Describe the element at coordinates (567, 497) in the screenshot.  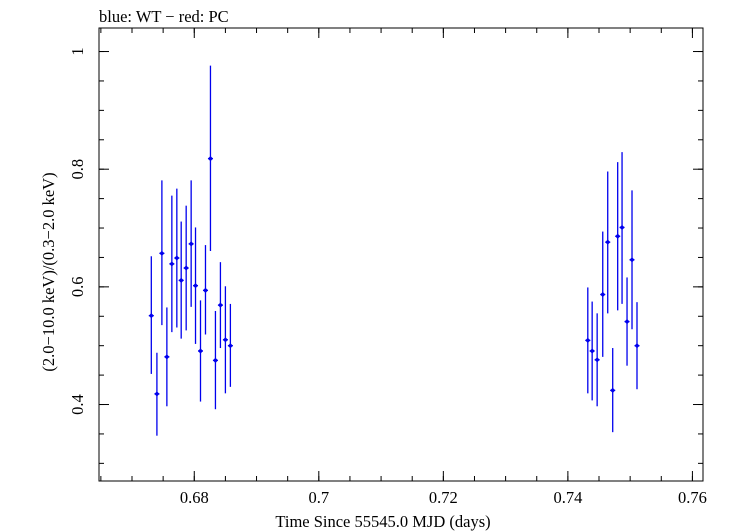
I see `x-tick-label: 0.74` at that location.